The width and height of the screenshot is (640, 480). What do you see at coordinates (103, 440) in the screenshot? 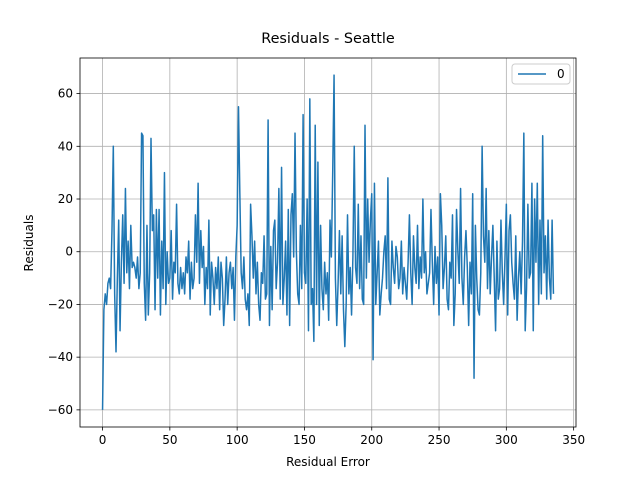
I see `x-tick-label: 0` at bounding box center [103, 440].